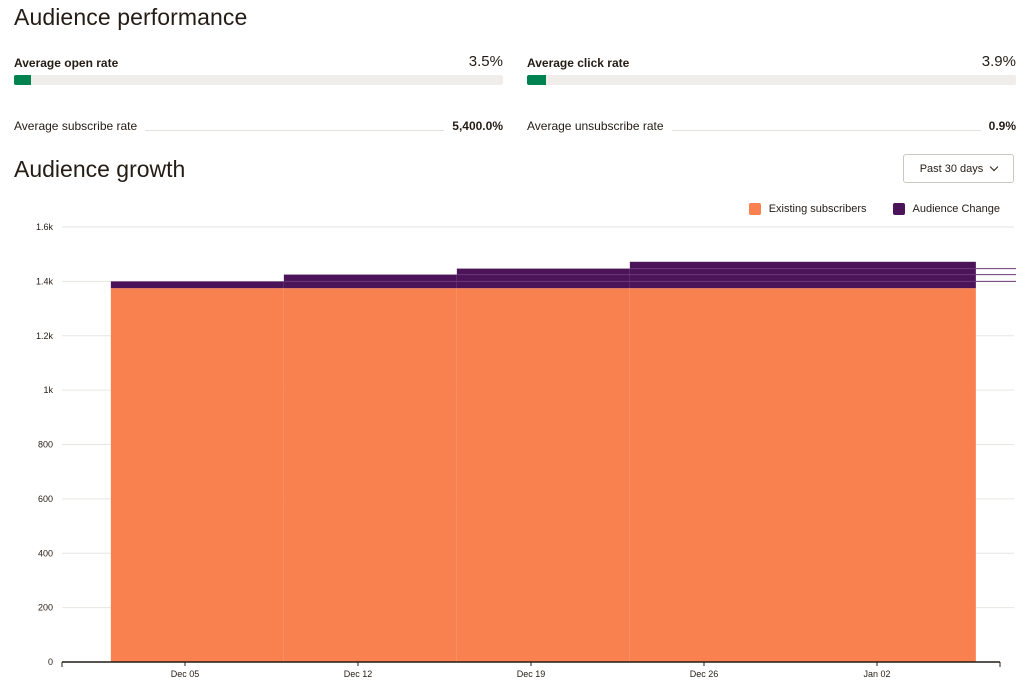 The image size is (1024, 682). Describe the element at coordinates (998, 126) in the screenshot. I see `unsubscribe-rate-value: 0.9%` at that location.